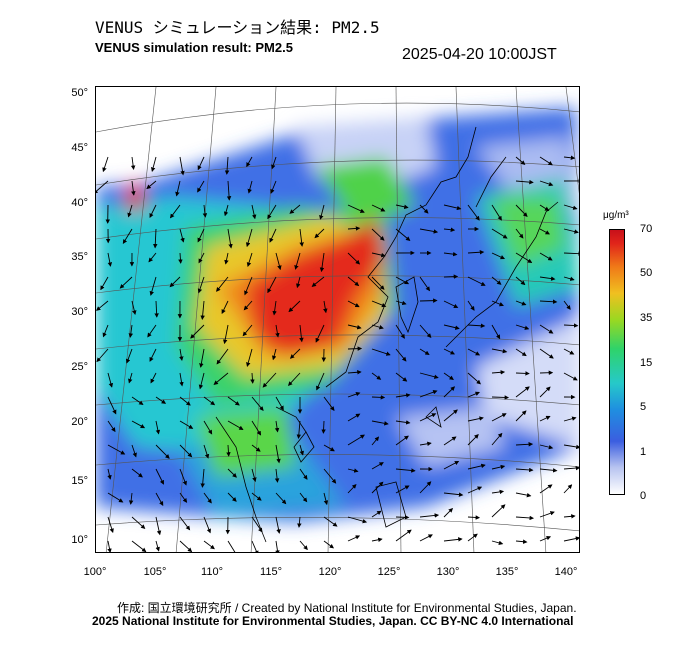  I want to click on lat-label-50: 50°, so click(79, 93).